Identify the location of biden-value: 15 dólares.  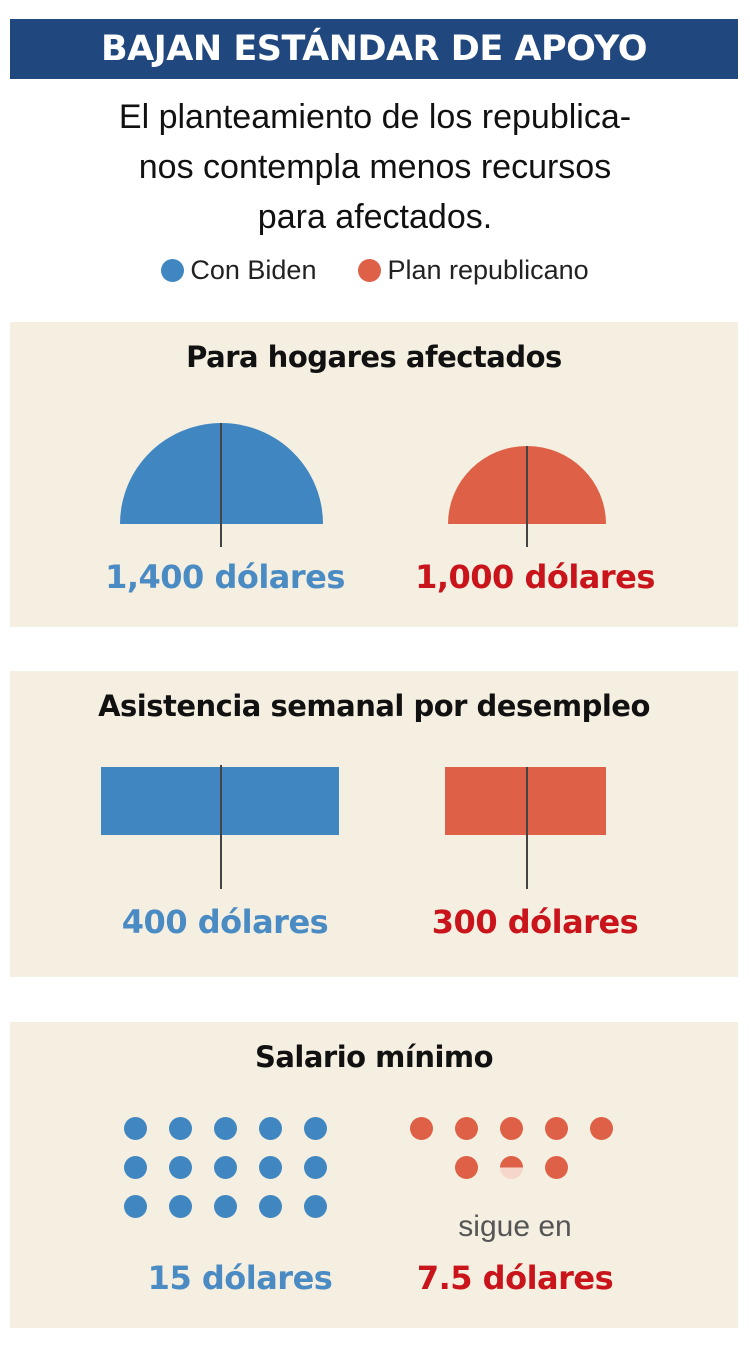
(240, 1278).